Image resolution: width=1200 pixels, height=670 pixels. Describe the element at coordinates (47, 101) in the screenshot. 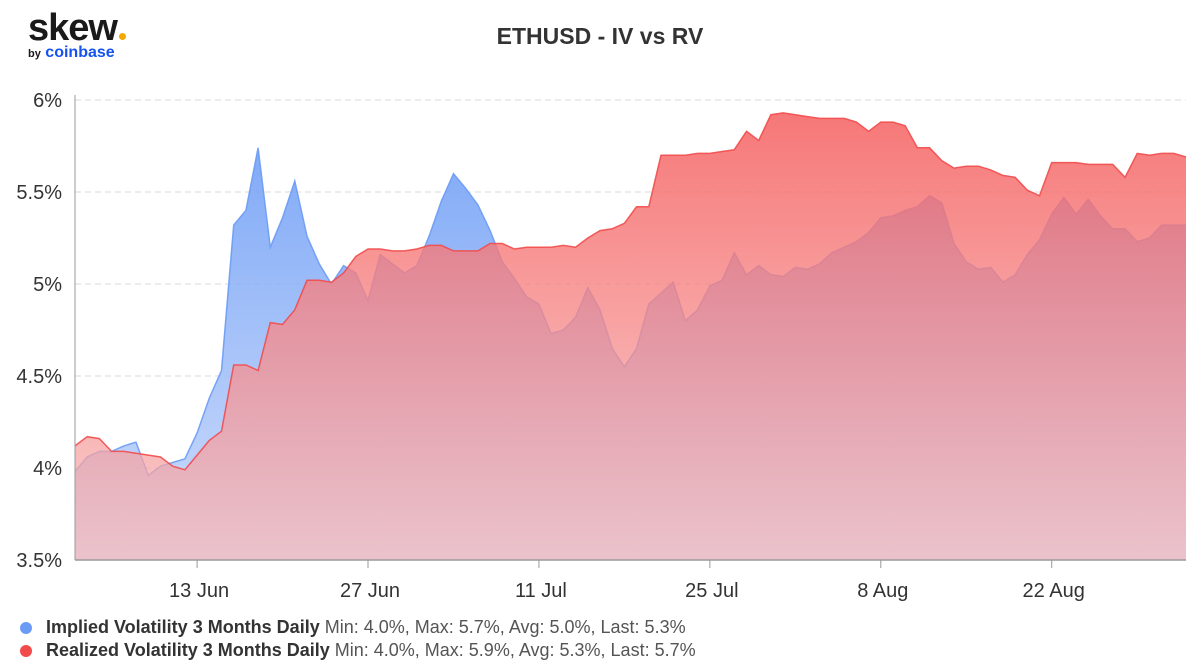

I see `y-tick-label: 6%` at that location.